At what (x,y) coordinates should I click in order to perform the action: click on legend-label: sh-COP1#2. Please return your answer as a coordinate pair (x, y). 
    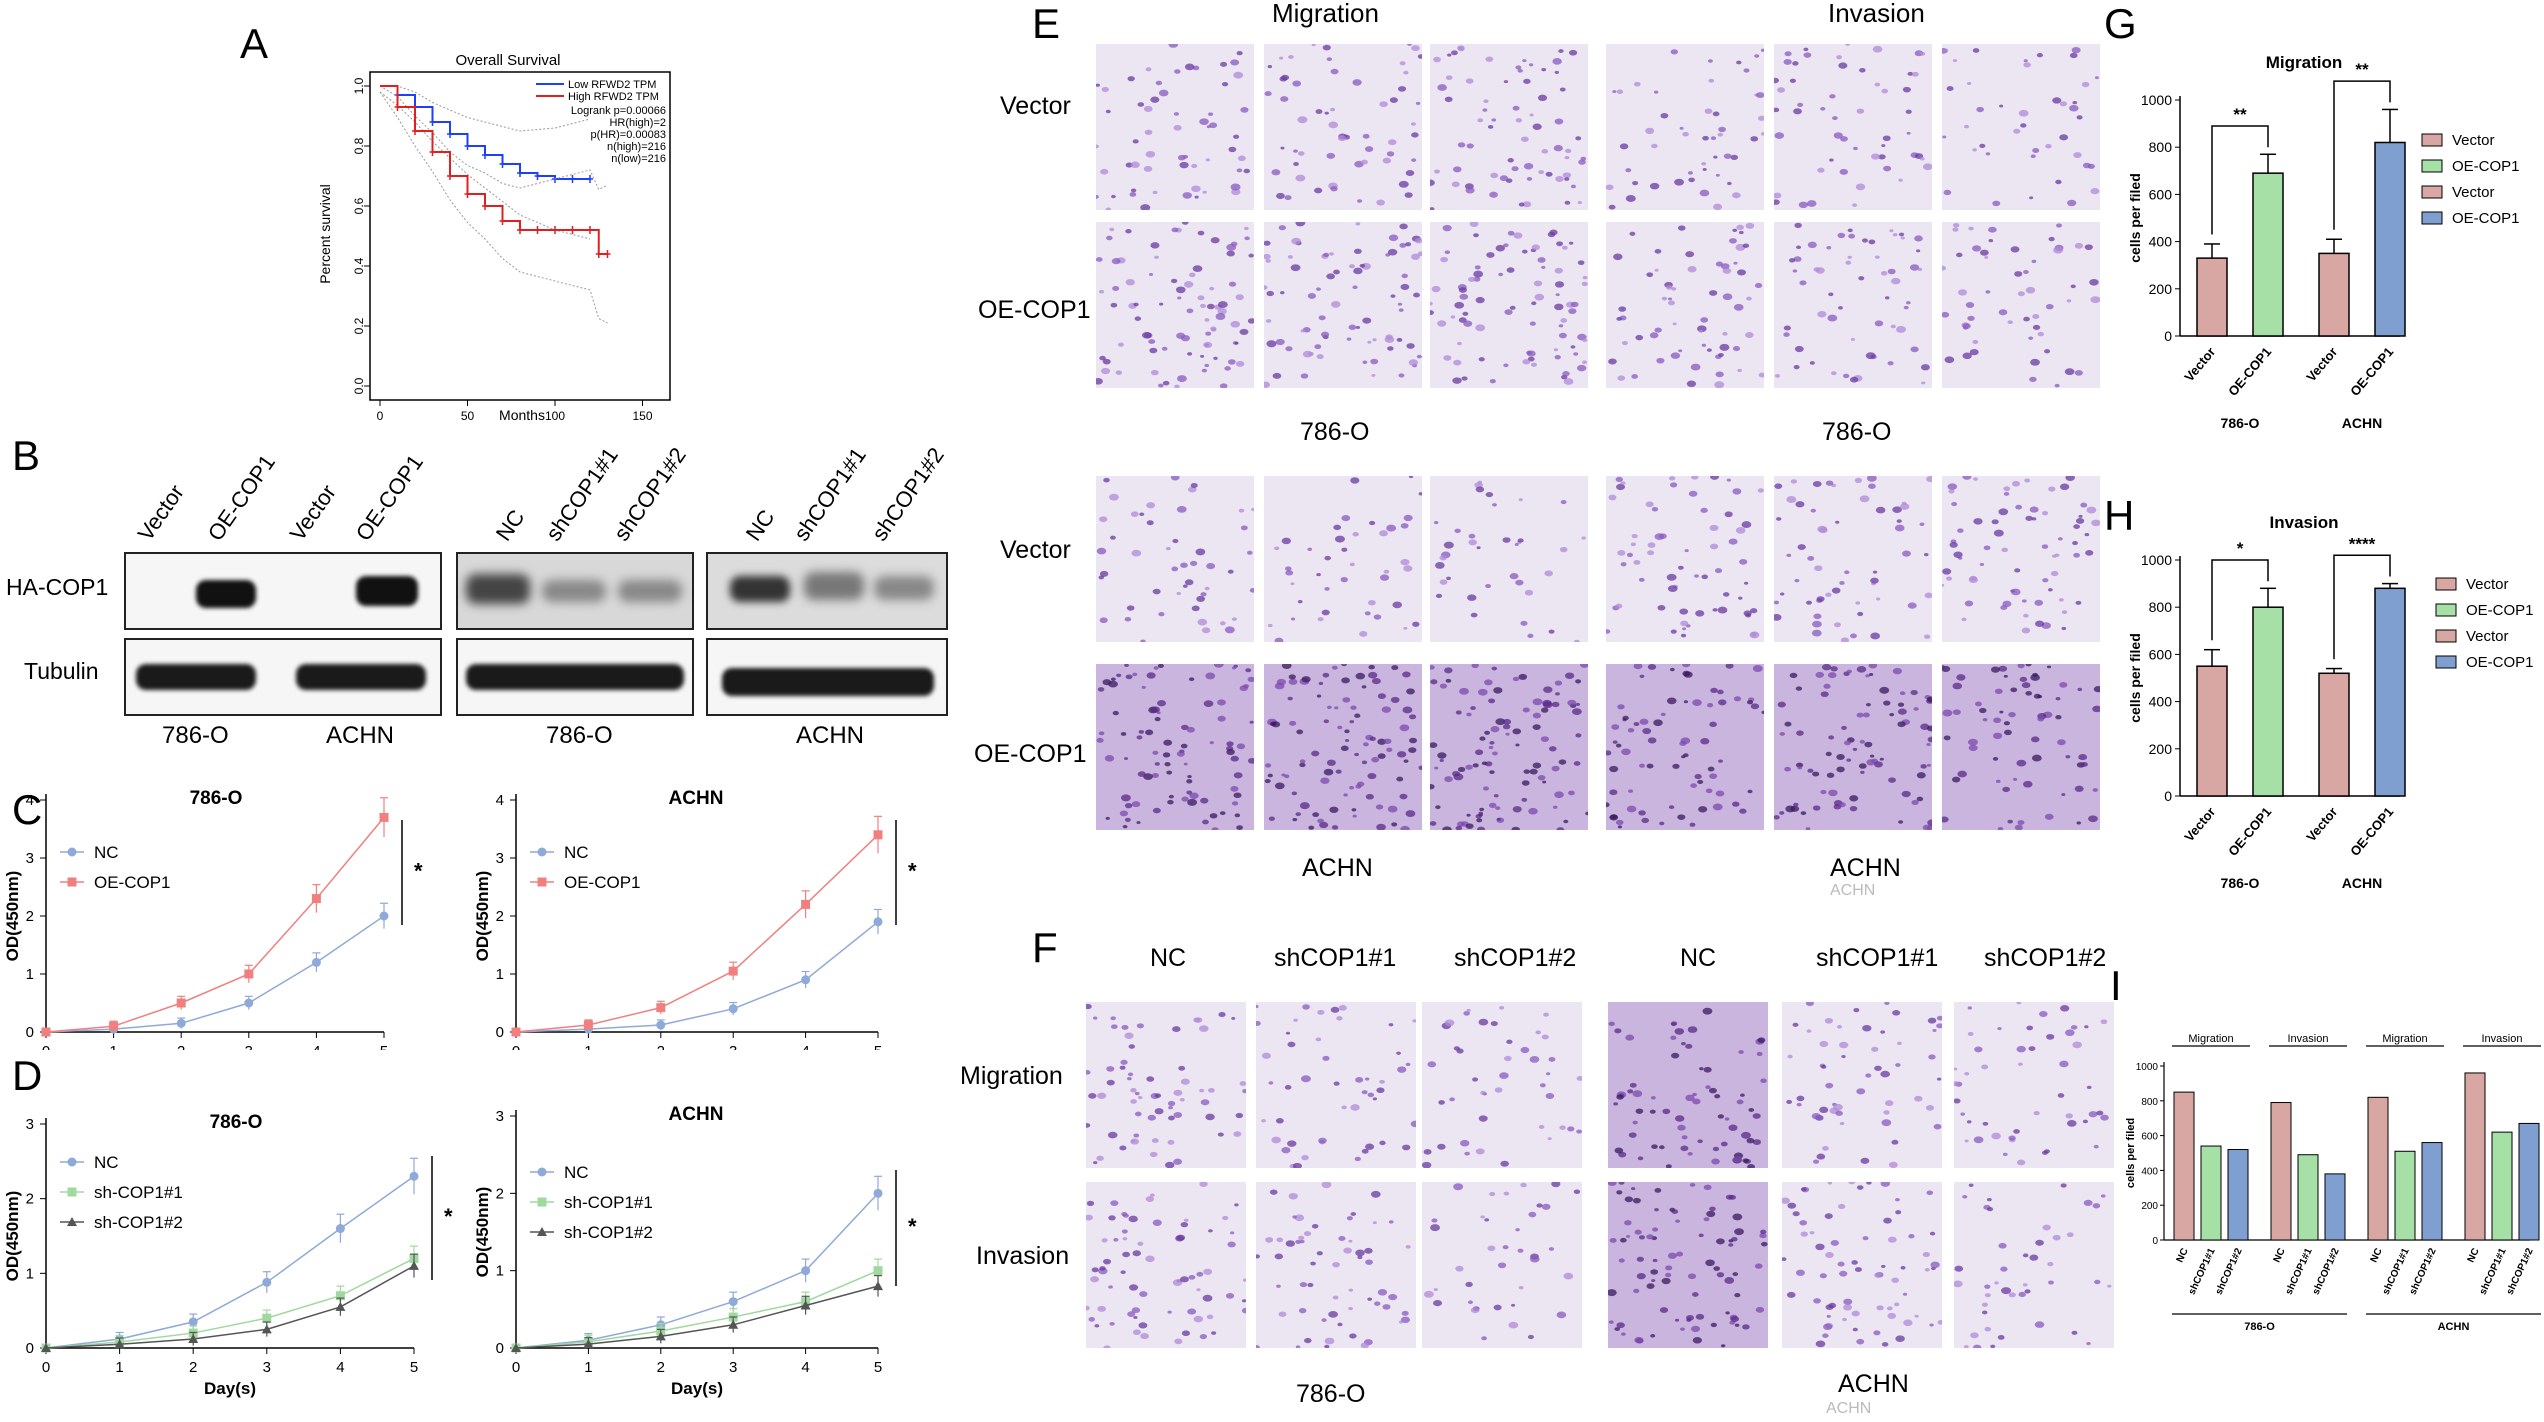
    Looking at the image, I should click on (138, 1222).